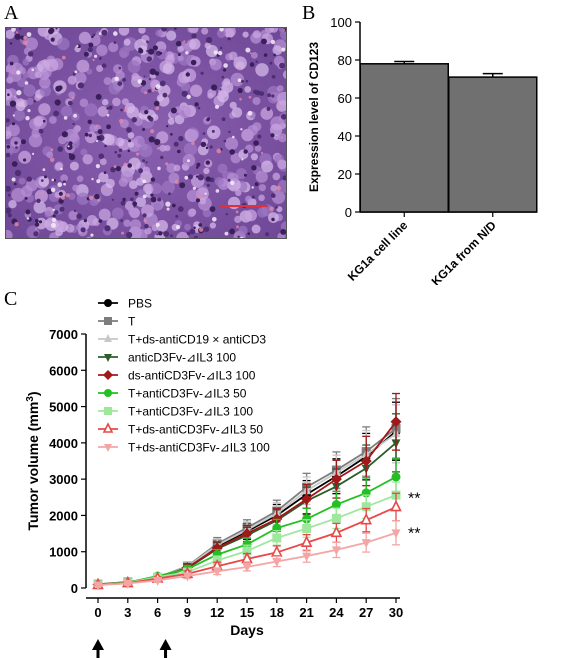 The height and width of the screenshot is (658, 567). Describe the element at coordinates (404, 138) in the screenshot. I see `bar` at that location.